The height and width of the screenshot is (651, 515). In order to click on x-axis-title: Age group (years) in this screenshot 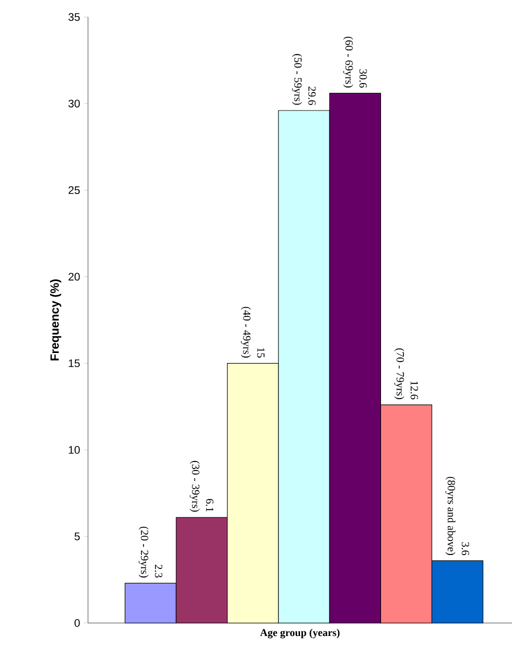, I will do `click(300, 633)`.